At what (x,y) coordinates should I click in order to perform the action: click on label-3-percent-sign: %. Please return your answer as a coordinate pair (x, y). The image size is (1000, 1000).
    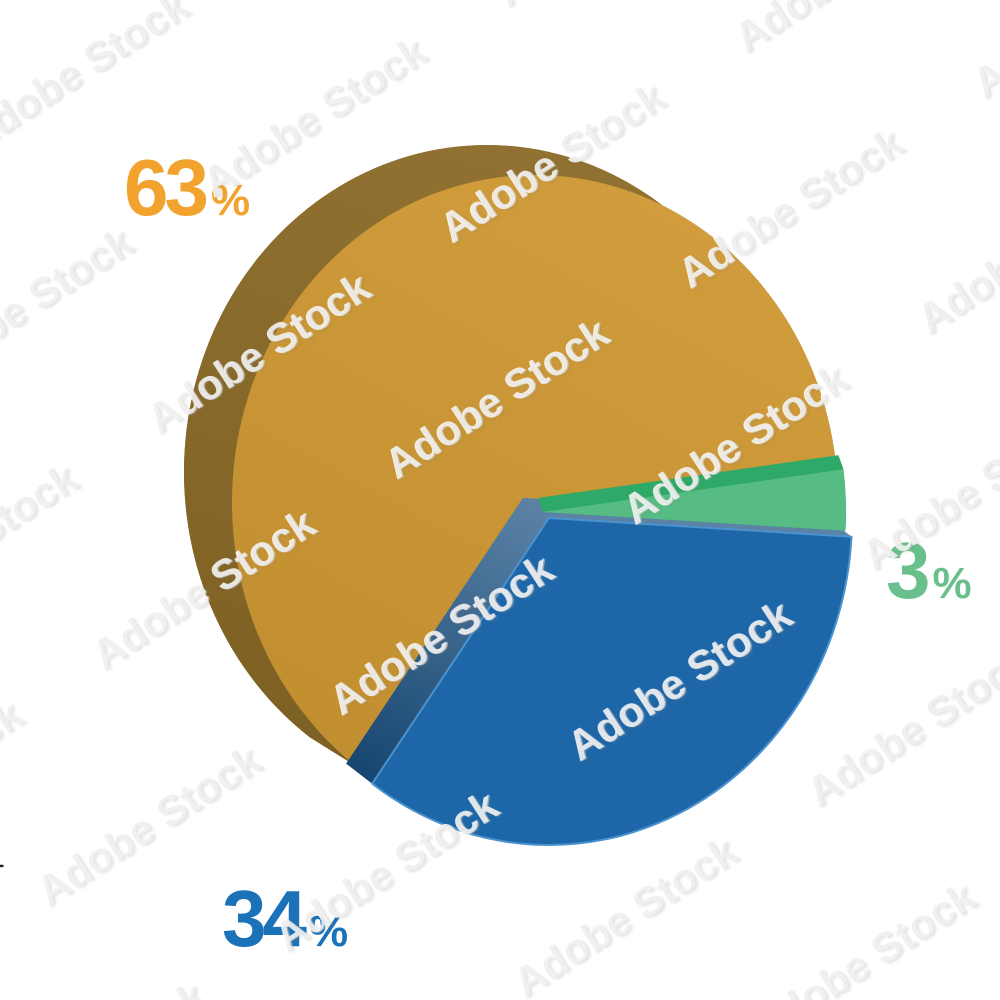
    Looking at the image, I should click on (952, 583).